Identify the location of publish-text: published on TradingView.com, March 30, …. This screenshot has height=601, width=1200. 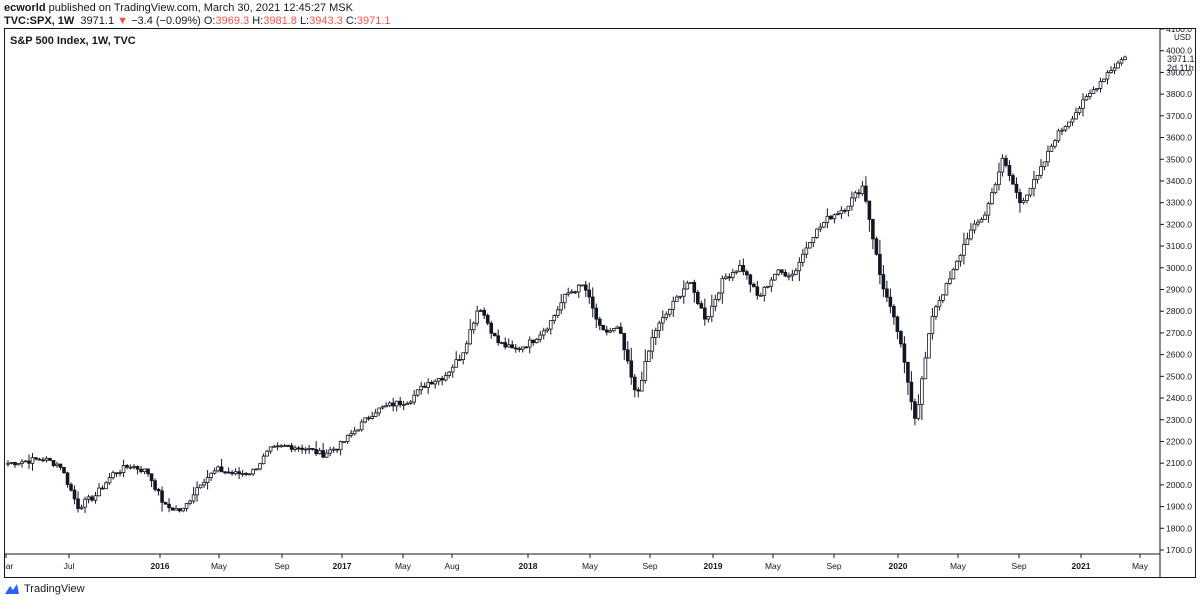
(199, 8).